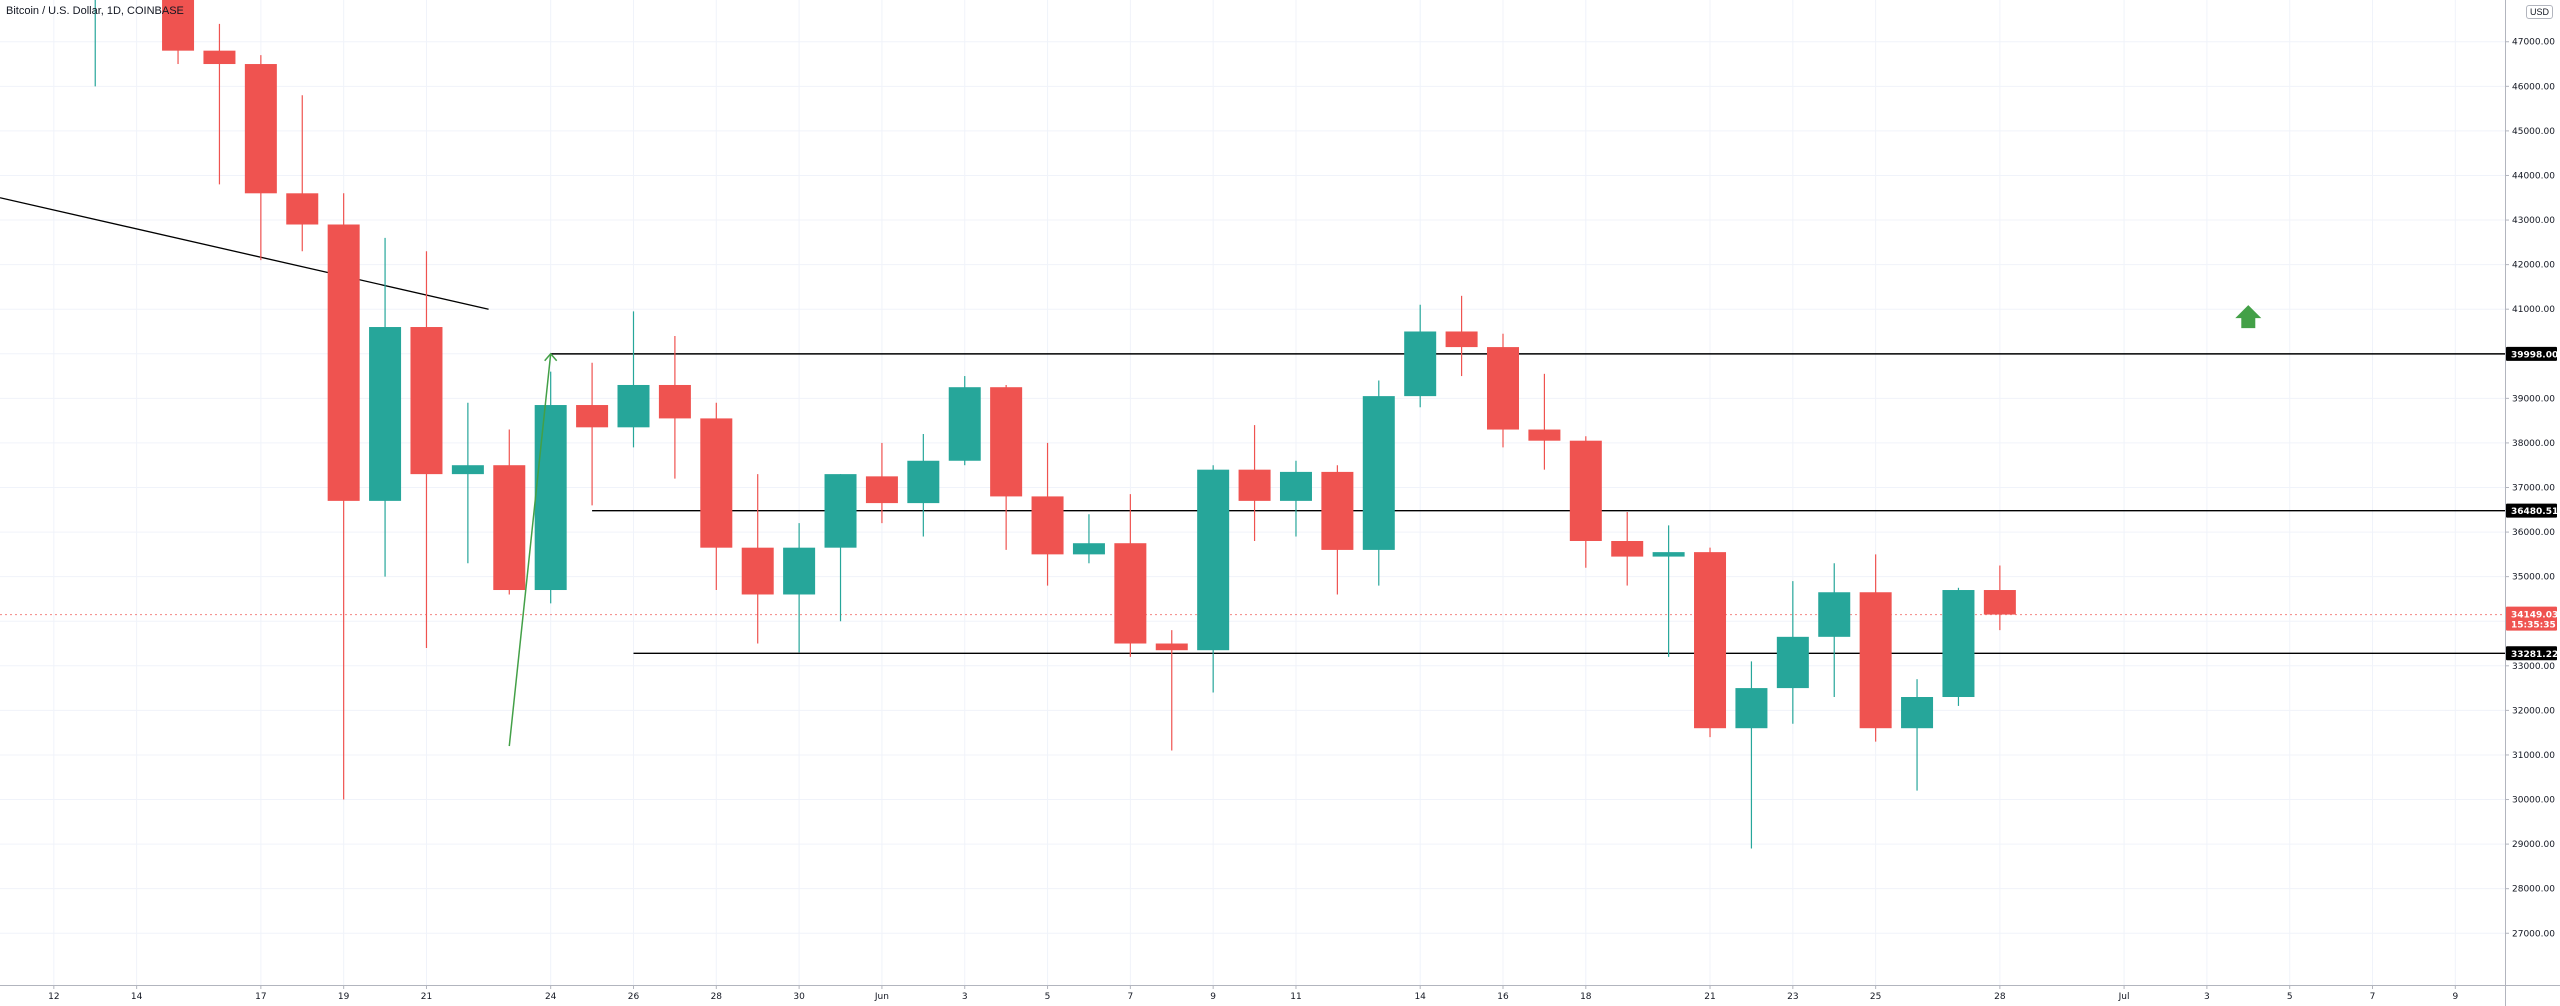 This screenshot has width=2560, height=1006. Describe the element at coordinates (2533, 845) in the screenshot. I see `price-tick-label: 29000.00` at that location.